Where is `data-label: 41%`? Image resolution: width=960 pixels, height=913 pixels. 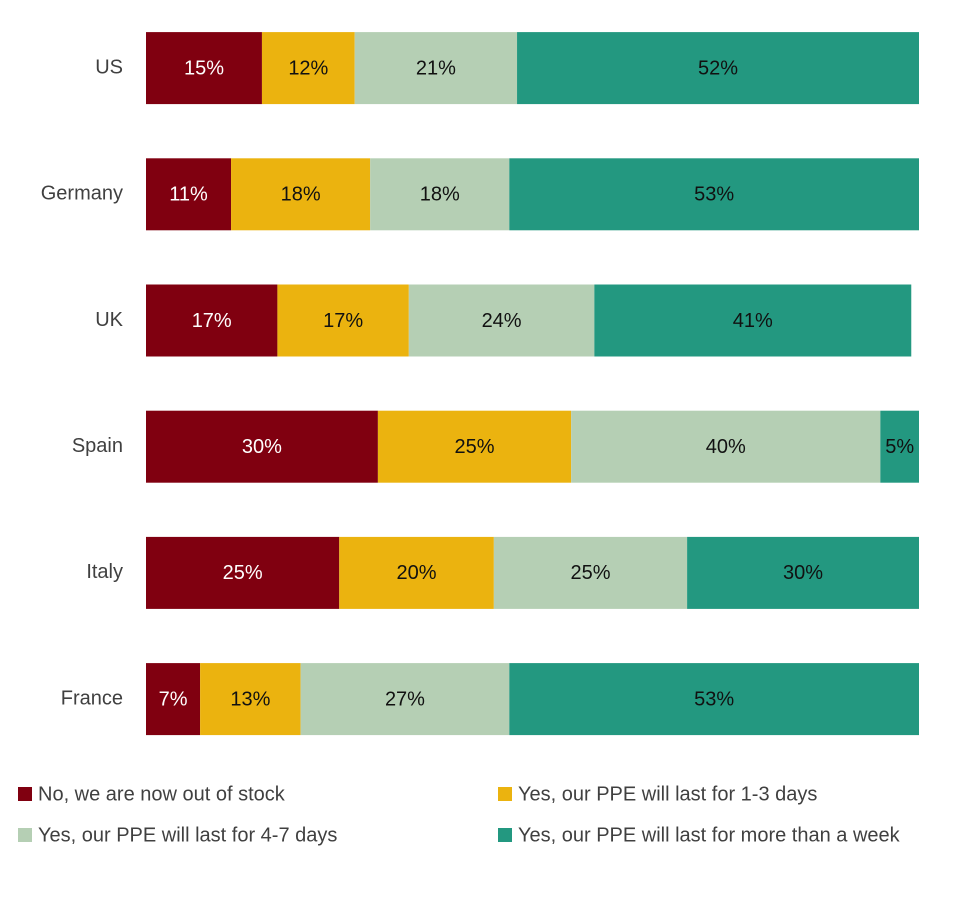
data-label: 41% is located at coordinates (753, 321).